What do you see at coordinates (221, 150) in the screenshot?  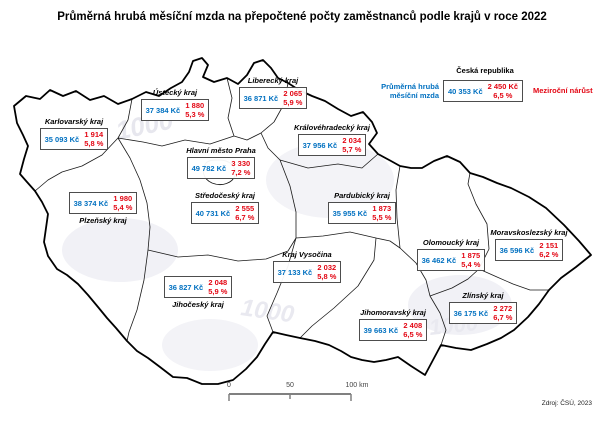 I see `region-name: Hlavní město Praha` at bounding box center [221, 150].